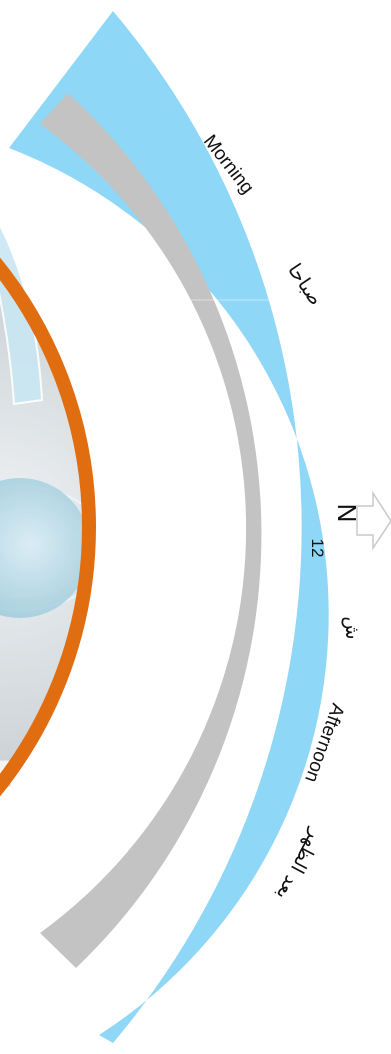  I want to click on north-letter: N, so click(347, 513).